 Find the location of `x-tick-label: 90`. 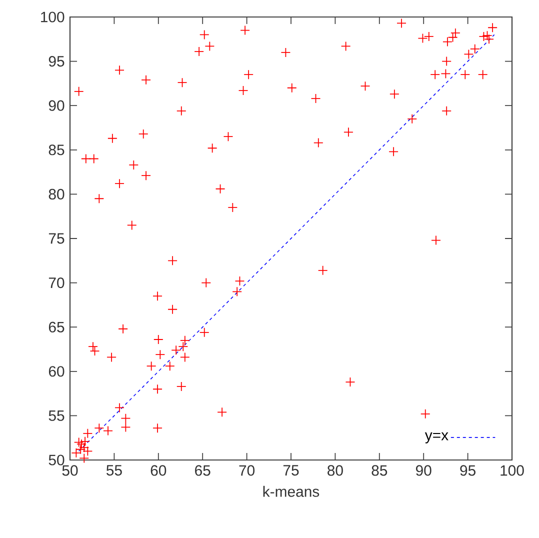

x-tick-label: 90 is located at coordinates (424, 470).